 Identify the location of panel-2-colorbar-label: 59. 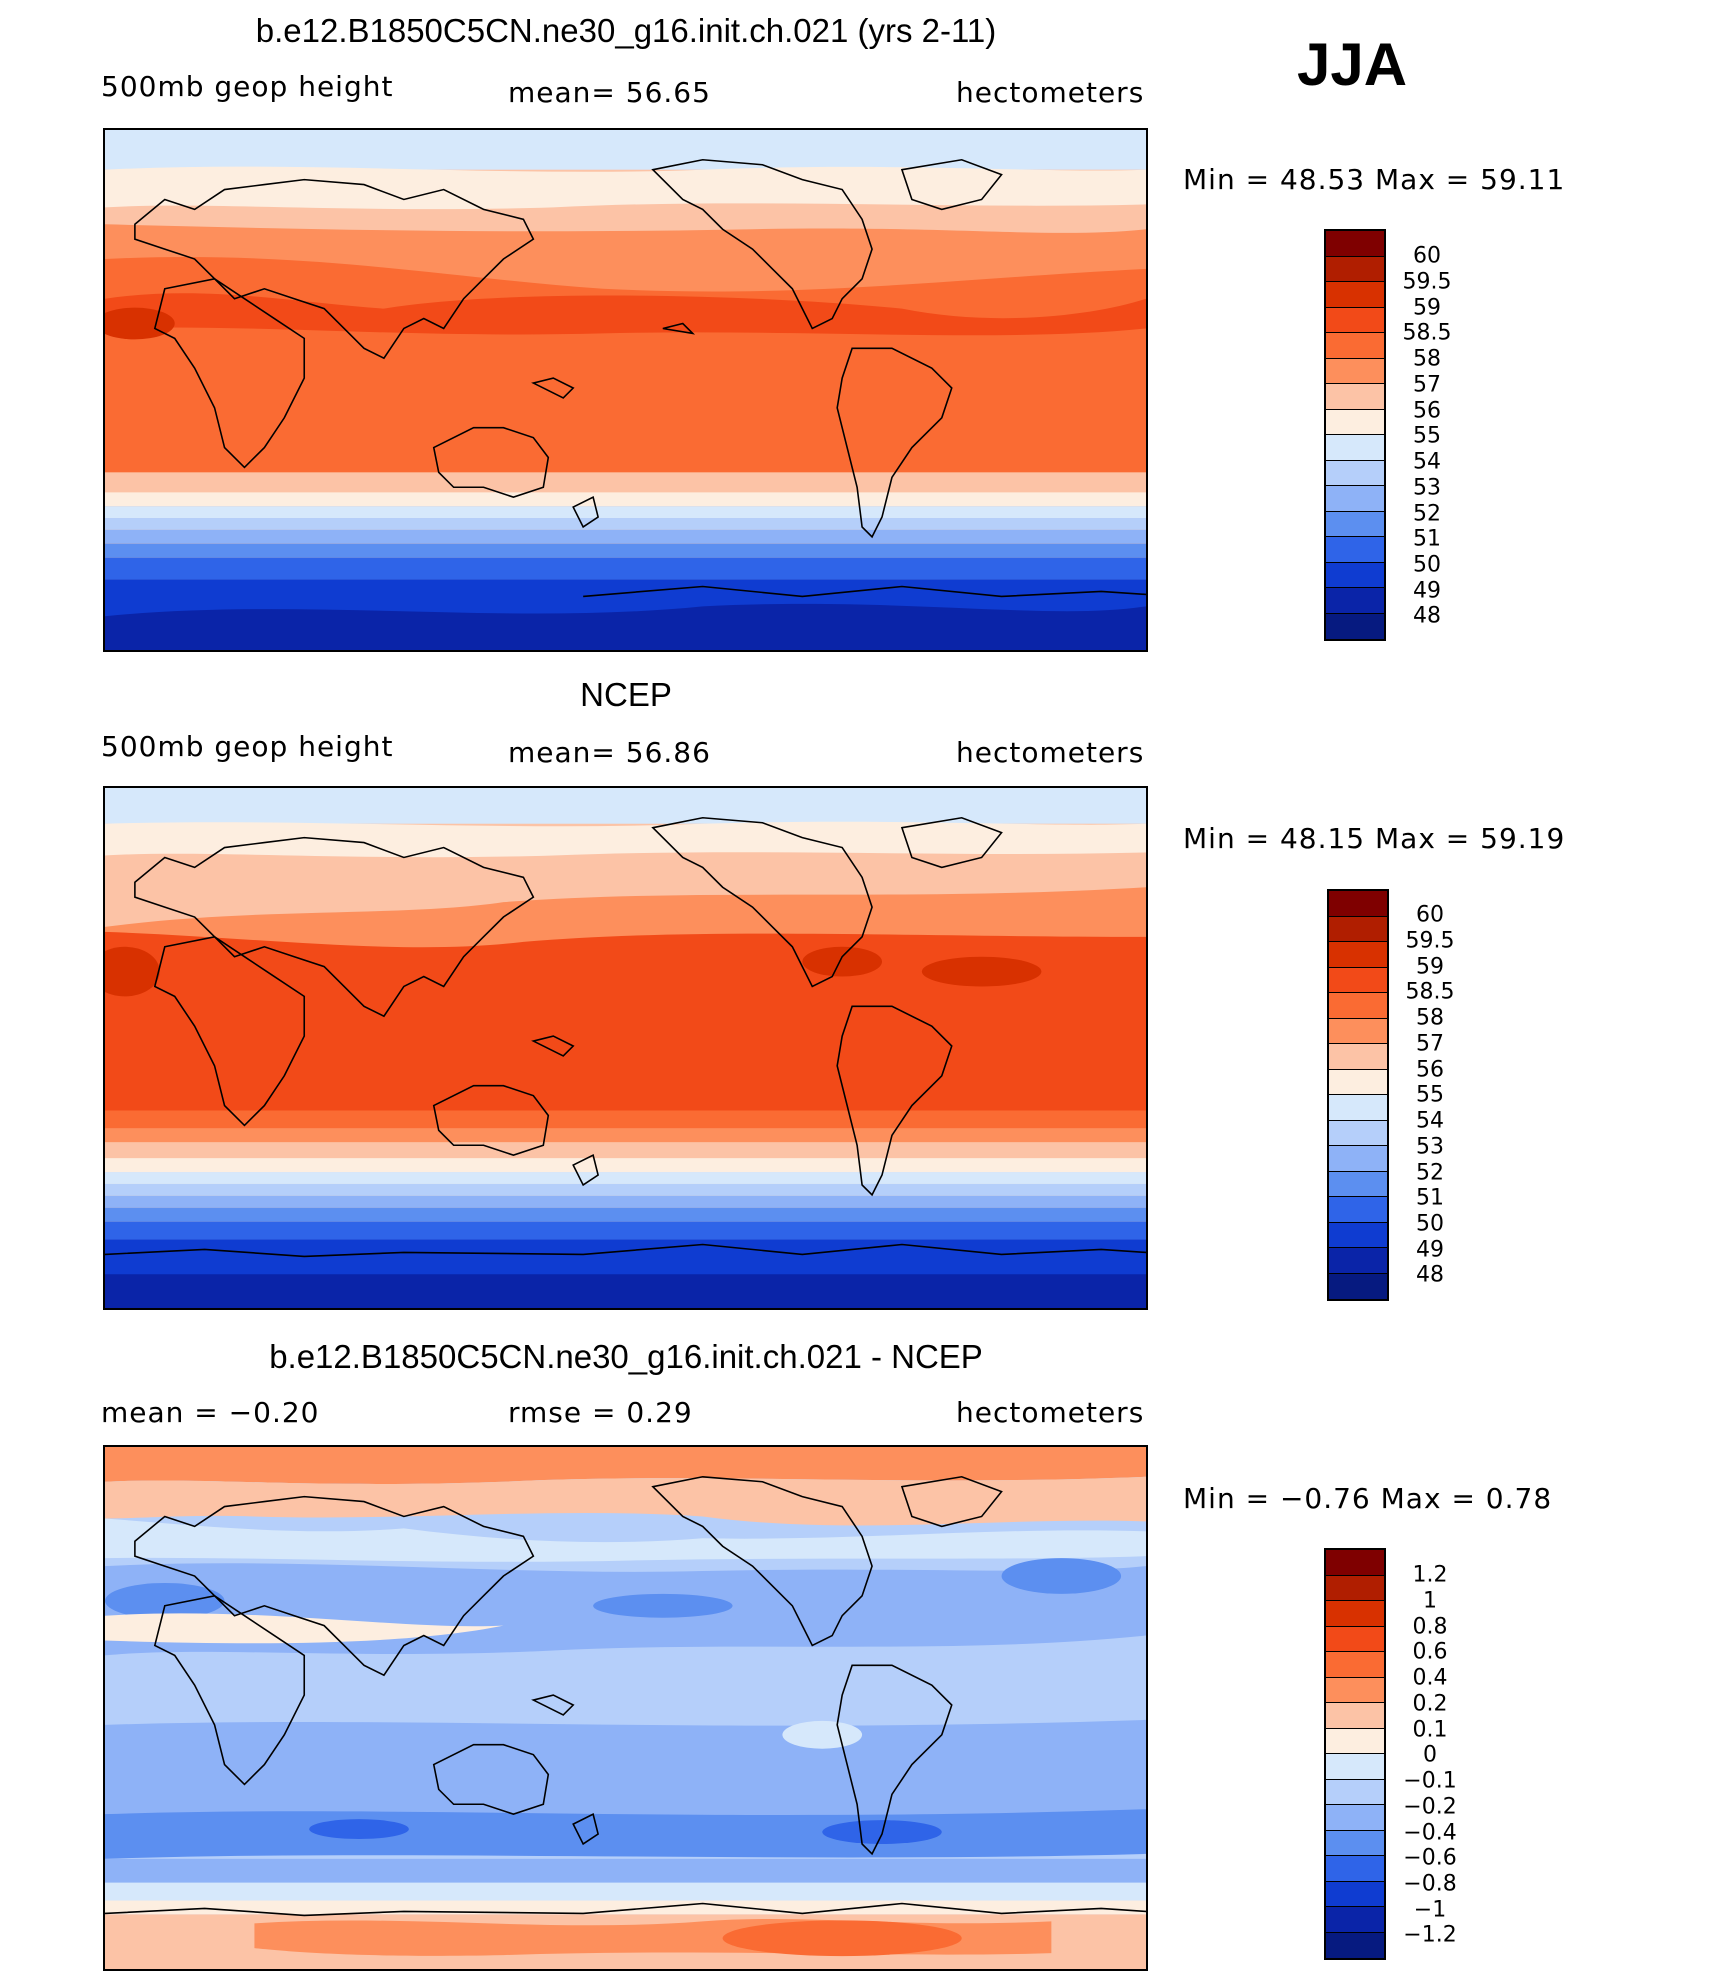
(1430, 967).